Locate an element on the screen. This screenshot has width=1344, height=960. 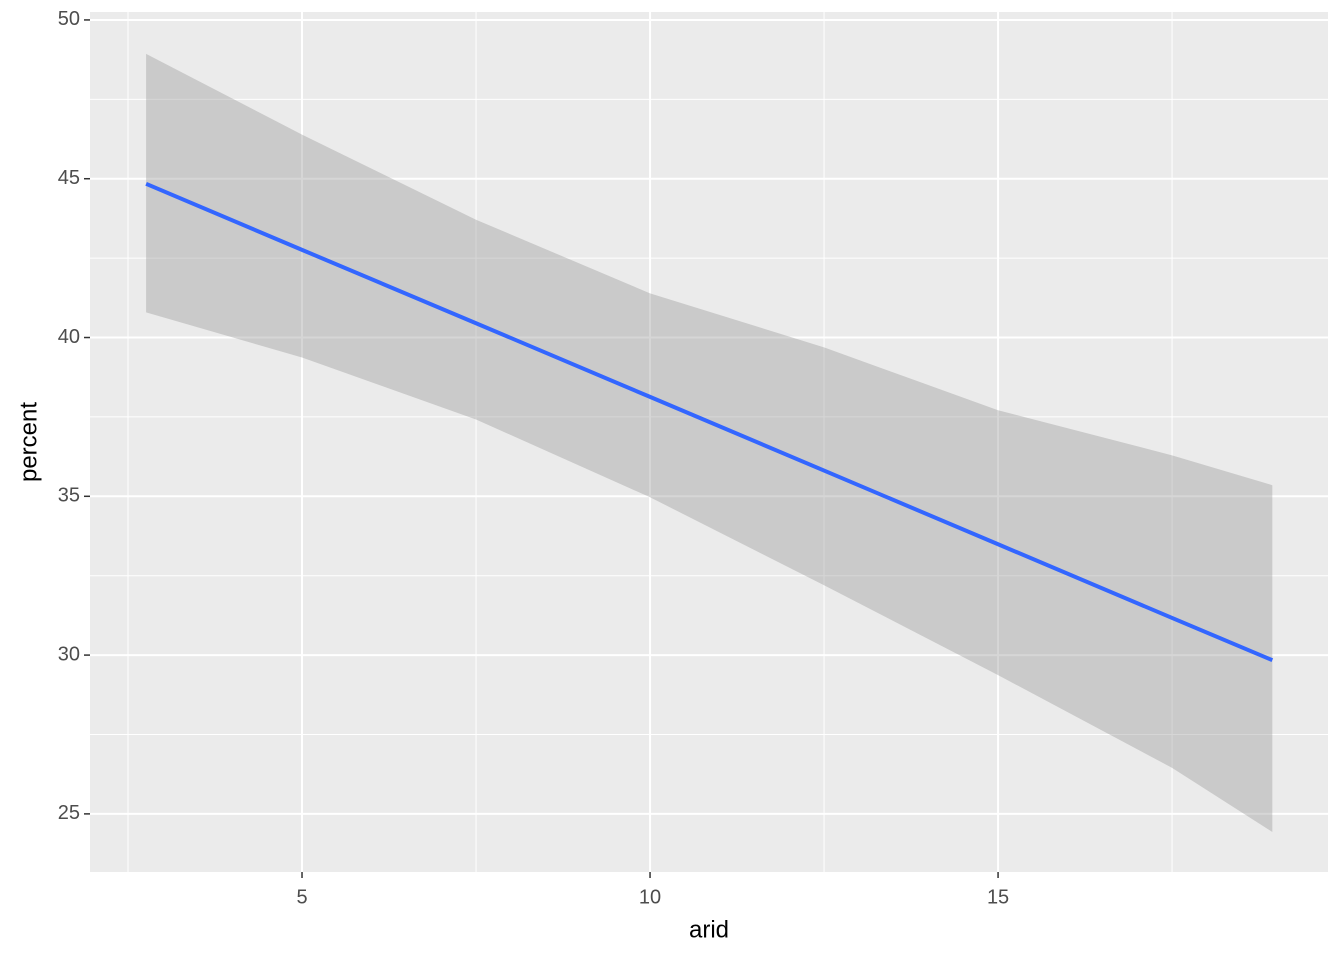
y-tick-label: 25 is located at coordinates (69, 813).